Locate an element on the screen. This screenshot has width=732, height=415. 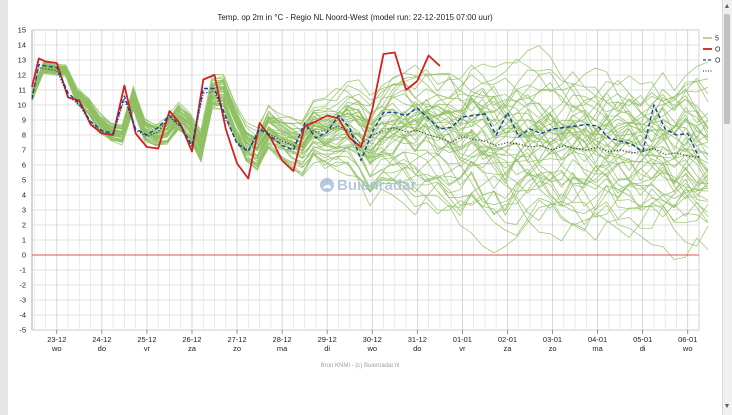
y-tick-label: 9 is located at coordinates (24, 120).